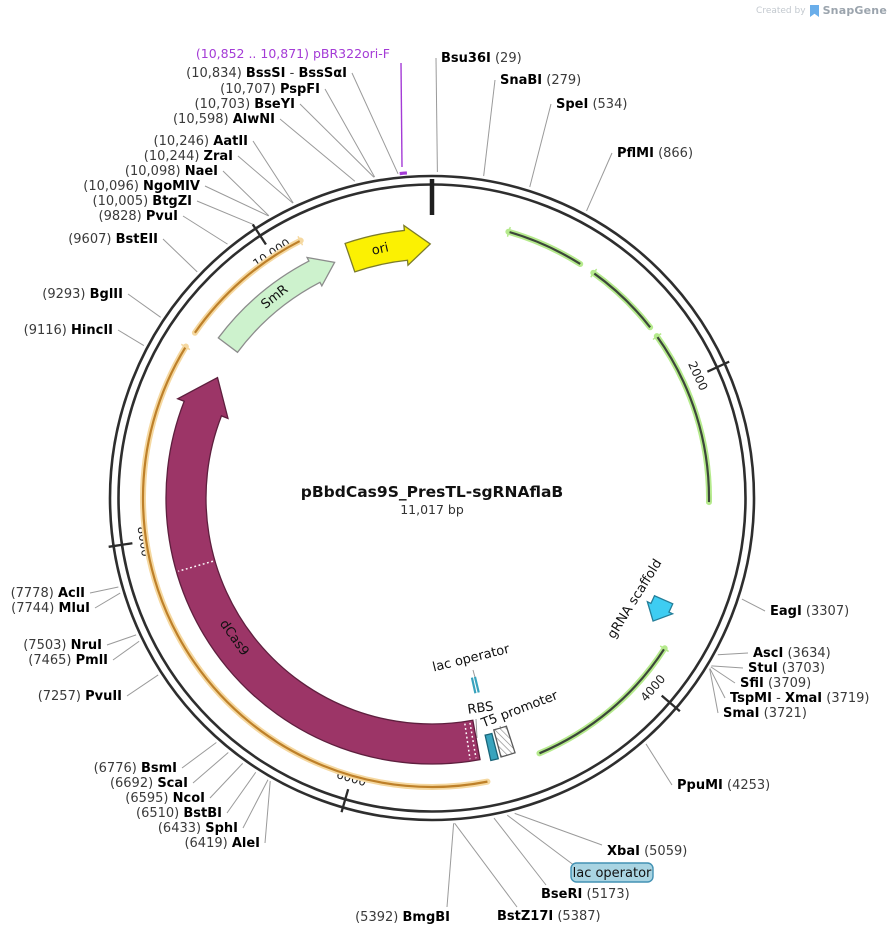 This screenshot has height=935, width=896. Describe the element at coordinates (473, 685) in the screenshot. I see `lac-operator-mark` at that location.